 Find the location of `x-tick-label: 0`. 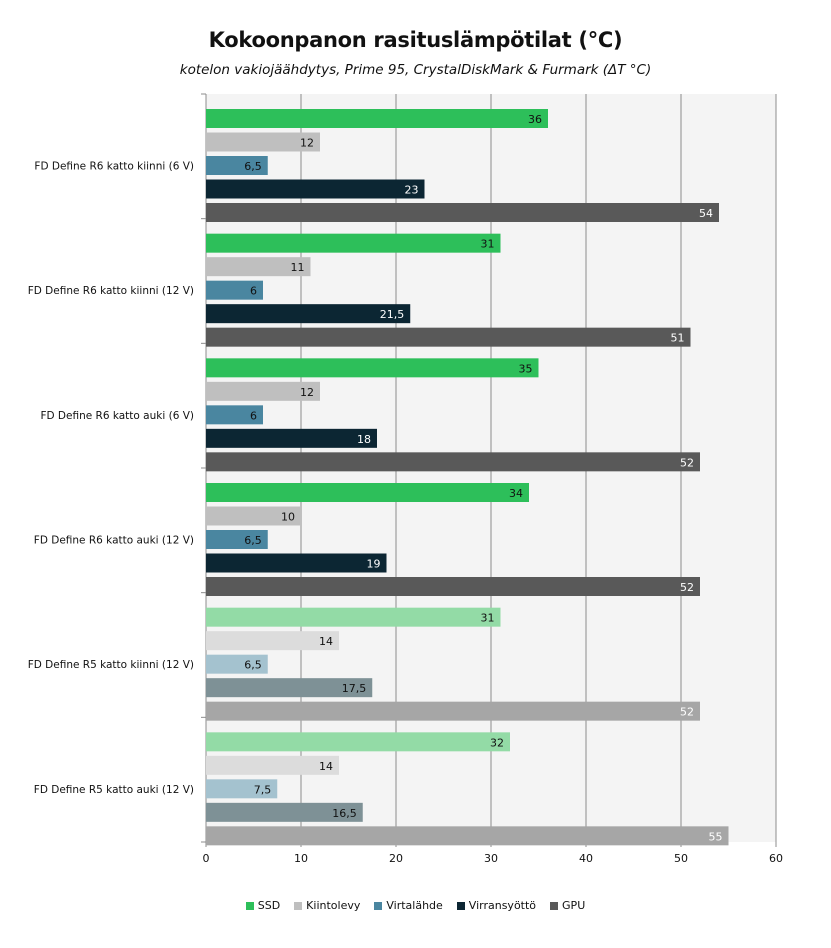

x-tick-label: 0 is located at coordinates (206, 858).